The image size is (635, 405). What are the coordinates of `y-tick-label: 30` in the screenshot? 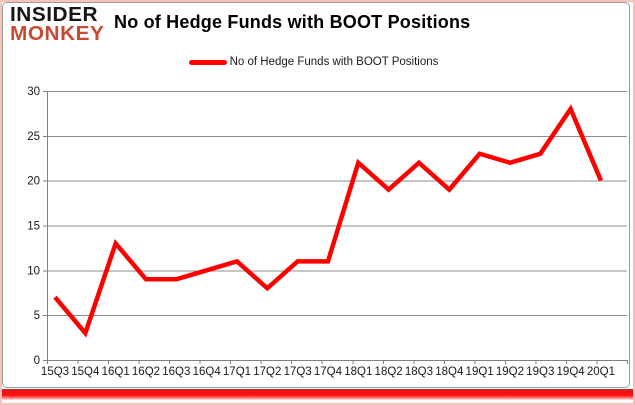 It's located at (33, 92).